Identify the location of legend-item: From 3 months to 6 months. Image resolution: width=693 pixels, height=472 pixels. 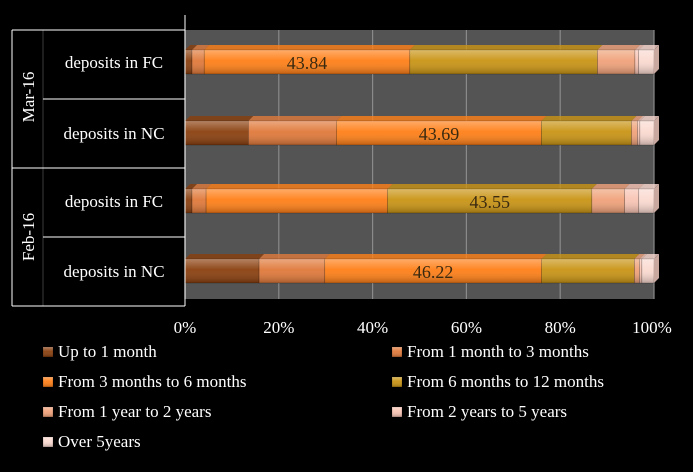
(144, 381).